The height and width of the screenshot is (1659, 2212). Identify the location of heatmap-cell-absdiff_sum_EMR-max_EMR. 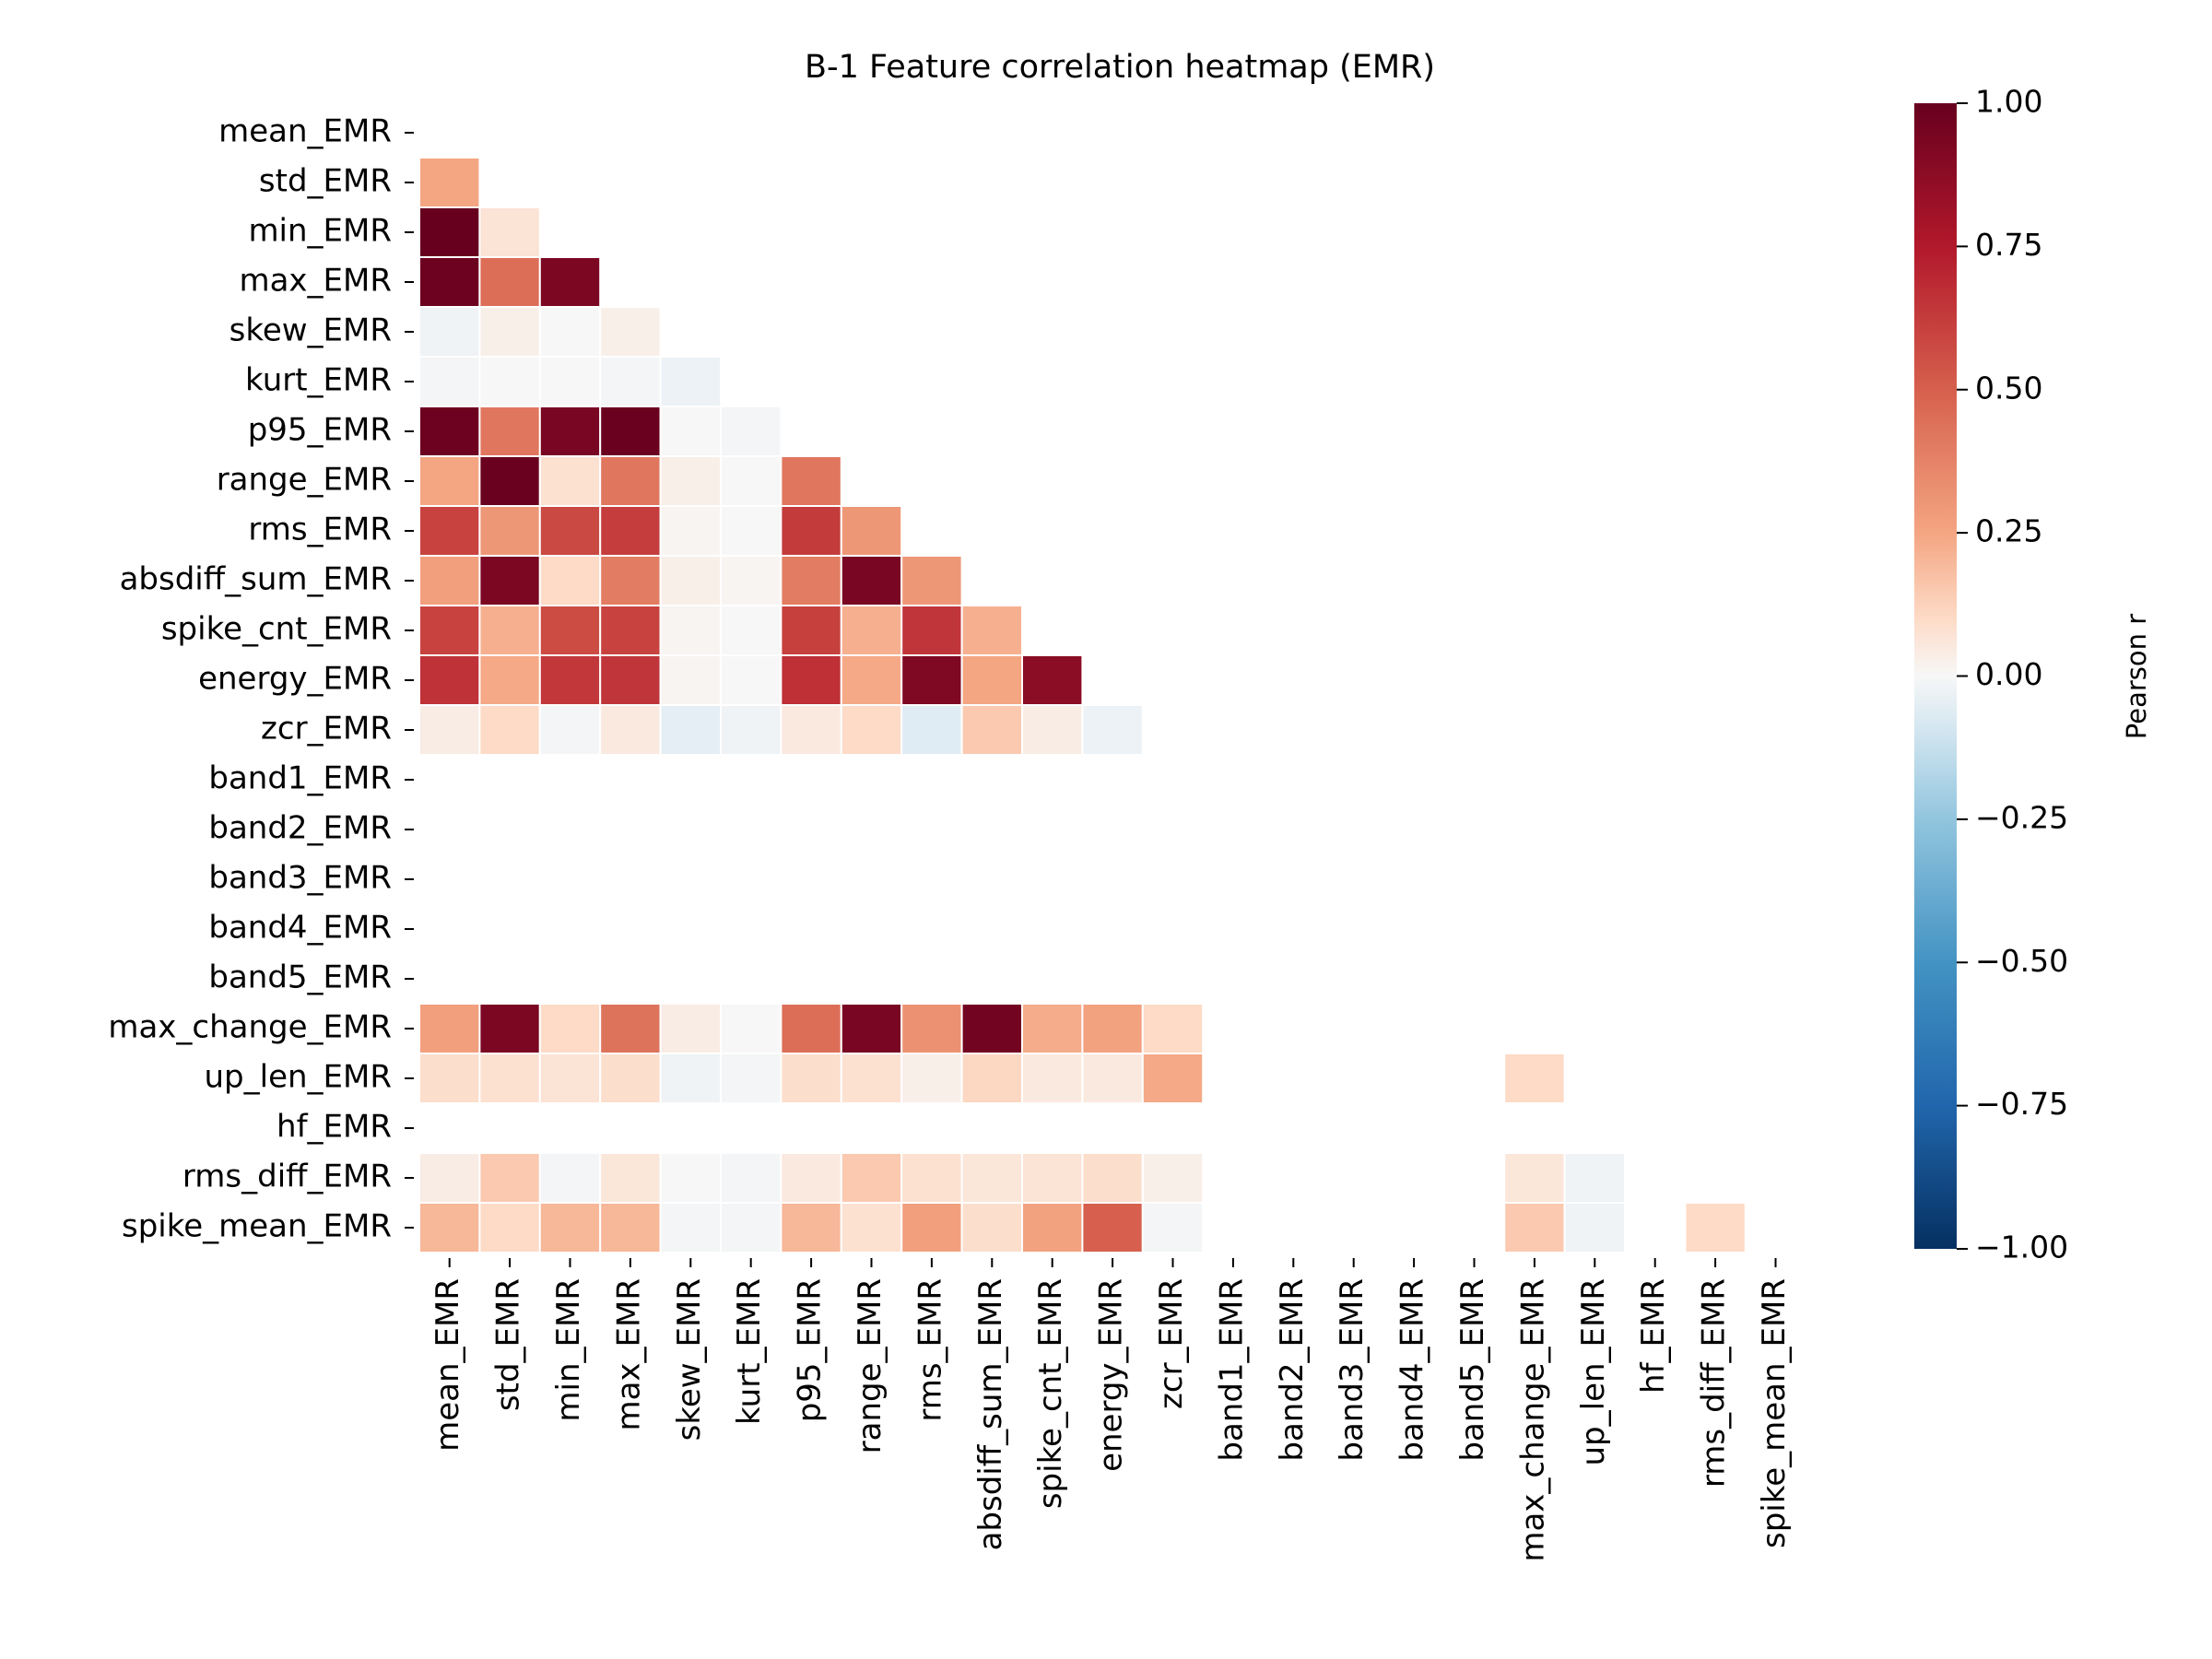
(630, 580).